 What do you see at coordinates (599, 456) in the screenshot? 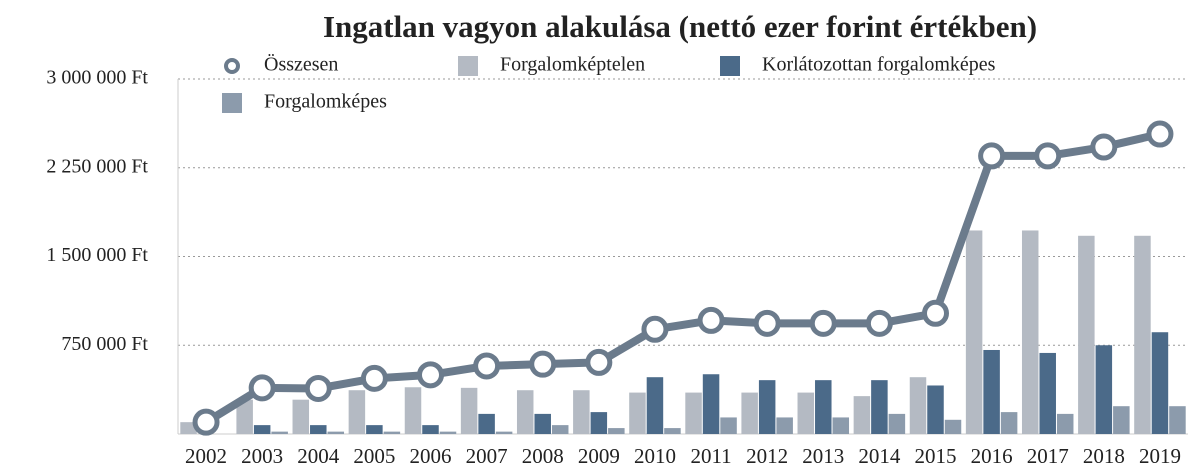
I see `x-tick-label: 2009` at bounding box center [599, 456].